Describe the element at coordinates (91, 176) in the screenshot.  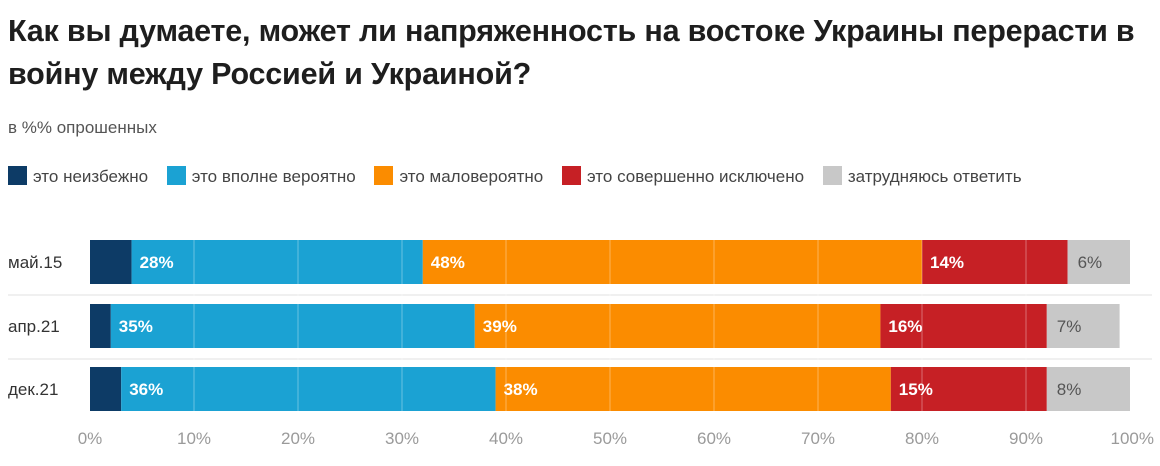
I see `legend-label: это неизбежно` at that location.